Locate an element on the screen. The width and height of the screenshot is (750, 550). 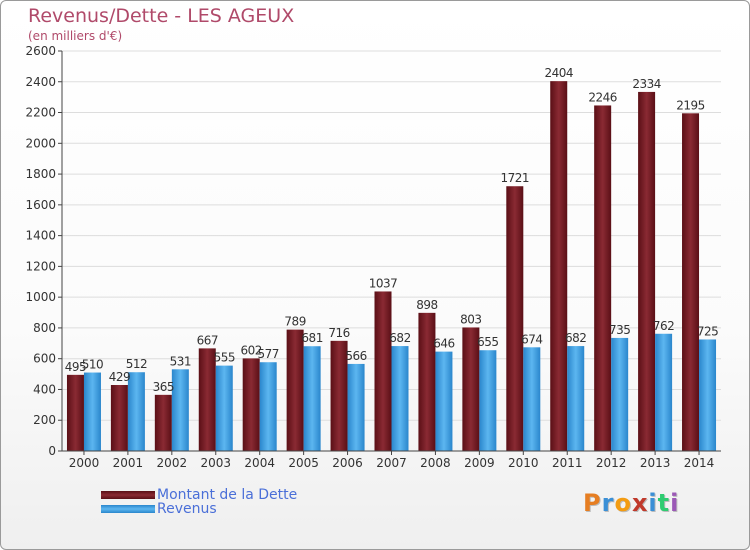
data-label: 789 is located at coordinates (294, 322).